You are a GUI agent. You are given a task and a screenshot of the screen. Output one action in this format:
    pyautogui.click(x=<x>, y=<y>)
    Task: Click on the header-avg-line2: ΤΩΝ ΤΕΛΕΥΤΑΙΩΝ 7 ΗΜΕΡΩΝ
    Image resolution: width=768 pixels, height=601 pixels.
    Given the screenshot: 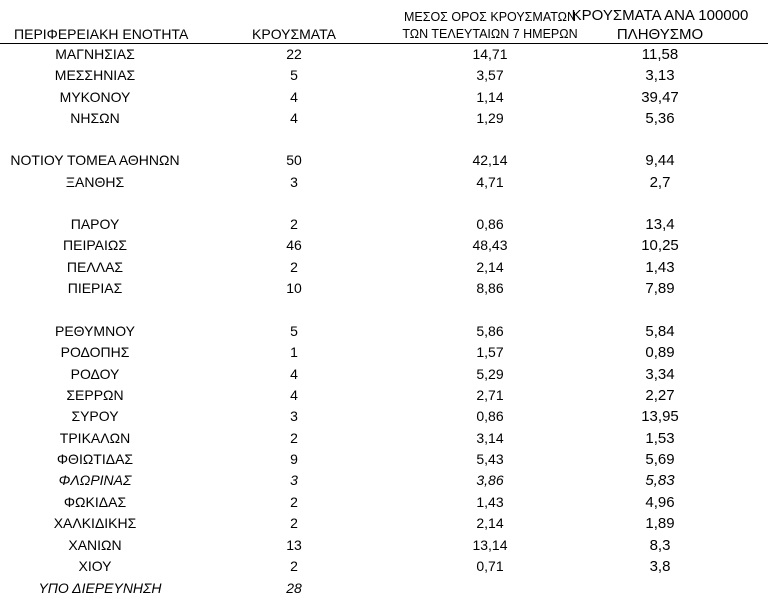 What is the action you would take?
    pyautogui.click(x=490, y=34)
    